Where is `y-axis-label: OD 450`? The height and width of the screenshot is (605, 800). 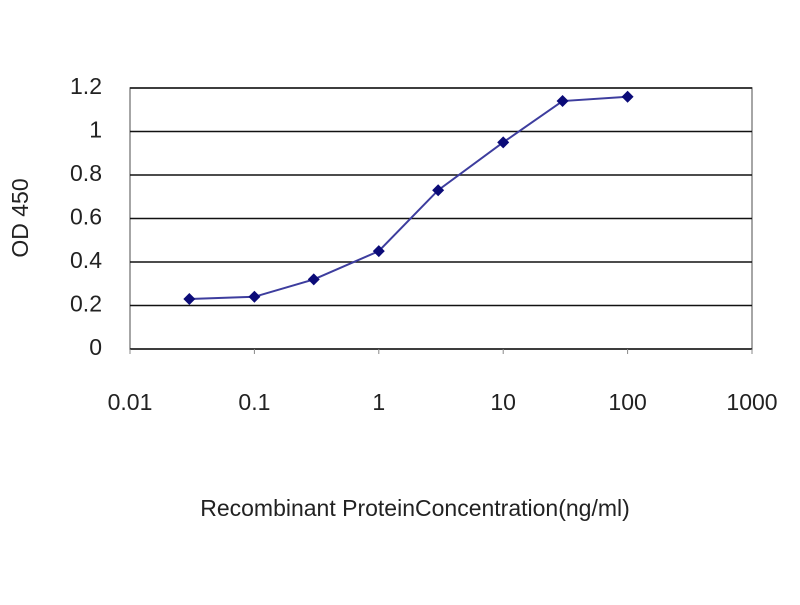 y-axis-label: OD 450 is located at coordinates (20, 217).